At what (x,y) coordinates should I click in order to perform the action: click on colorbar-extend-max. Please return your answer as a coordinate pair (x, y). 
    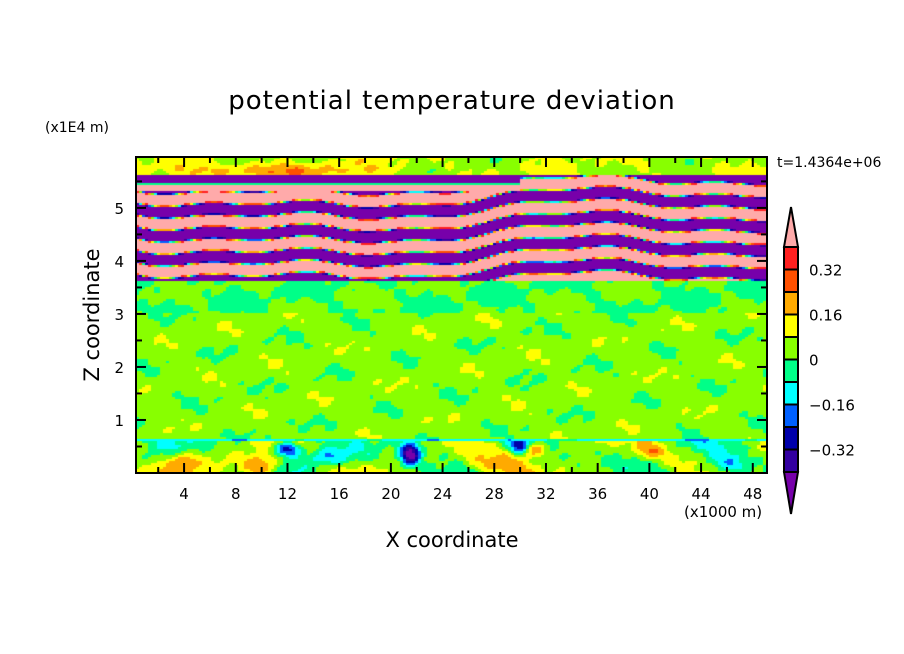
    Looking at the image, I should click on (791, 227).